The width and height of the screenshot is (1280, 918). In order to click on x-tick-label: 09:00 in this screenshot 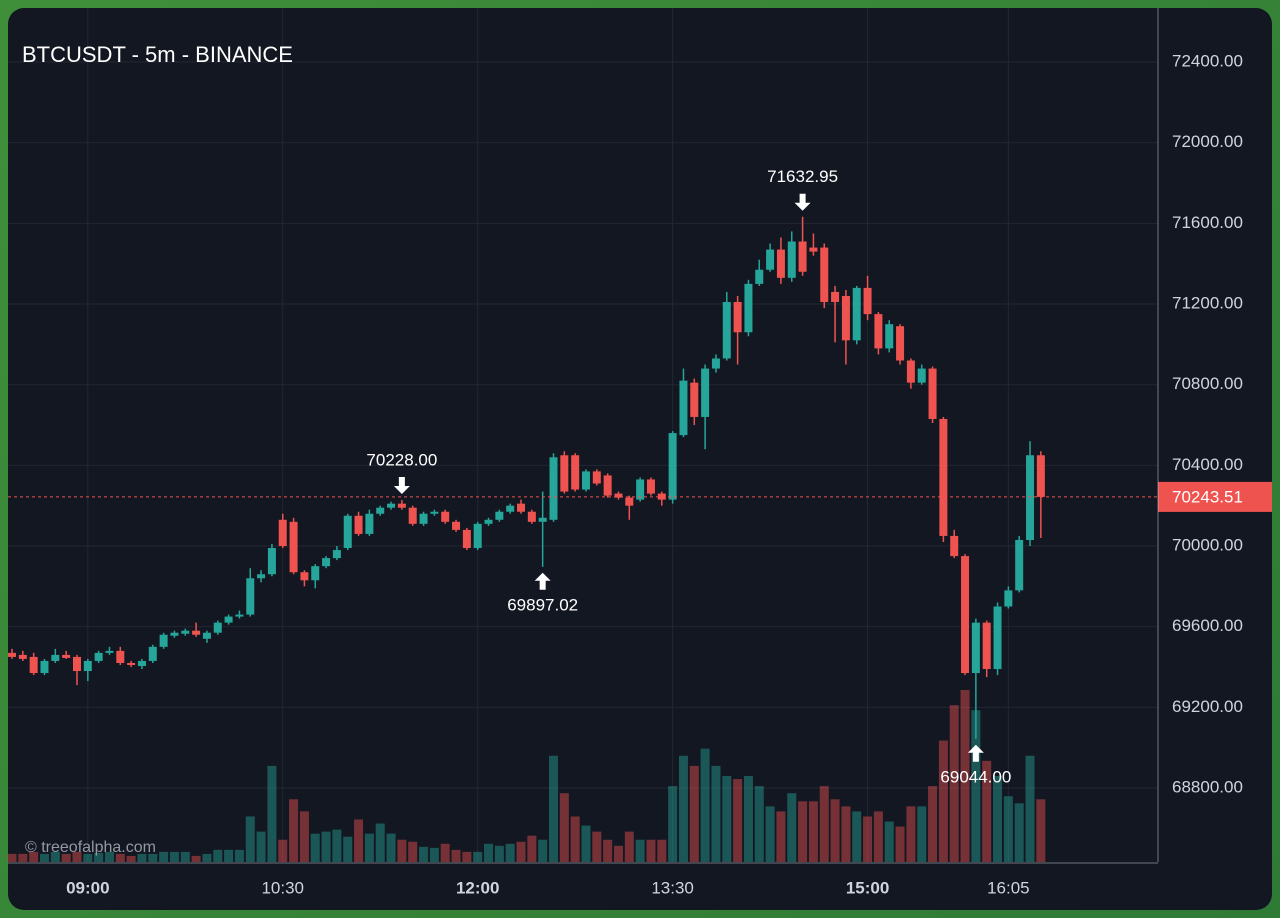, I will do `click(87, 887)`.